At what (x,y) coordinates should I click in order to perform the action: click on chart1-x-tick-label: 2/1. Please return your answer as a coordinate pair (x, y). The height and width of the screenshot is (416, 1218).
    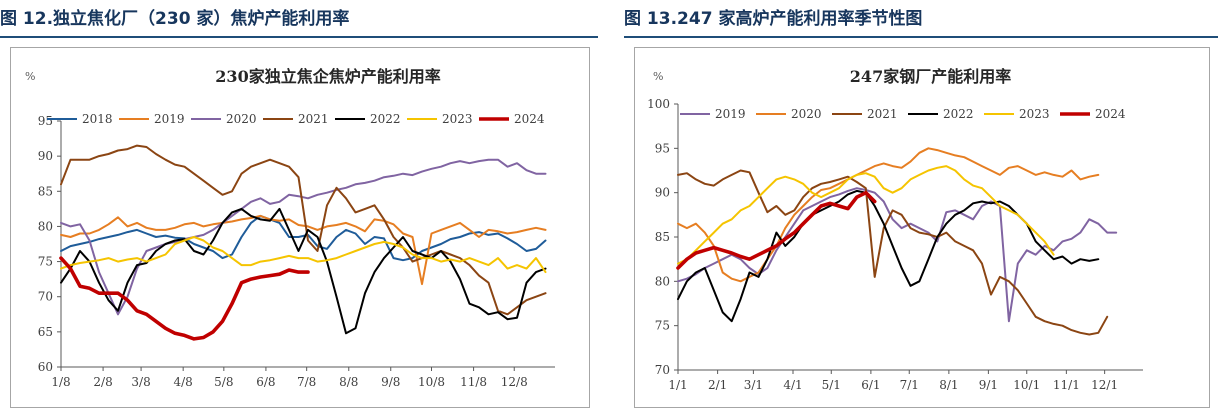
    Looking at the image, I should click on (717, 385).